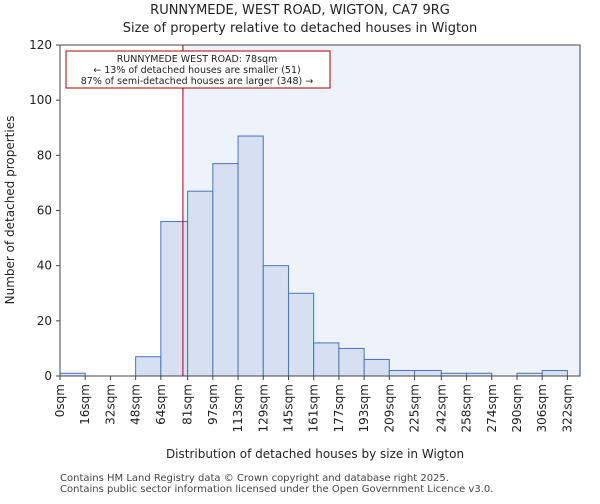 This screenshot has height=504, width=600. I want to click on y-tick-label: 0, so click(48, 376).